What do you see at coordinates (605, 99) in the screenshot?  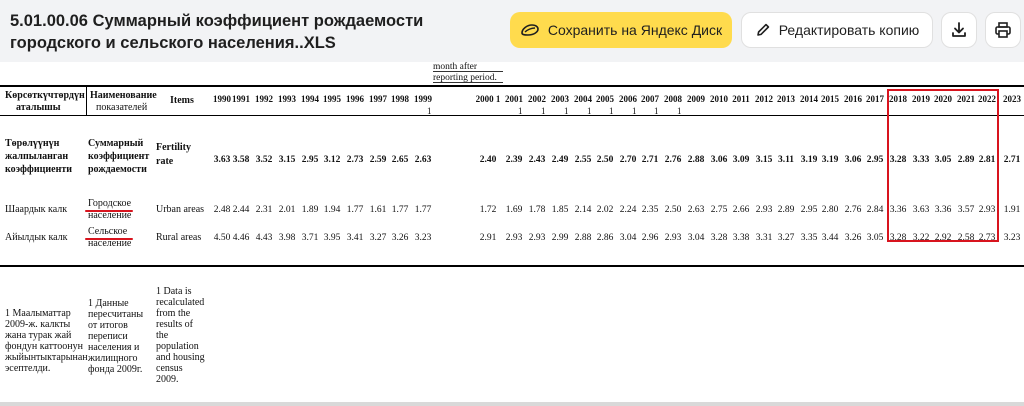 I see `year-header: 2005` at bounding box center [605, 99].